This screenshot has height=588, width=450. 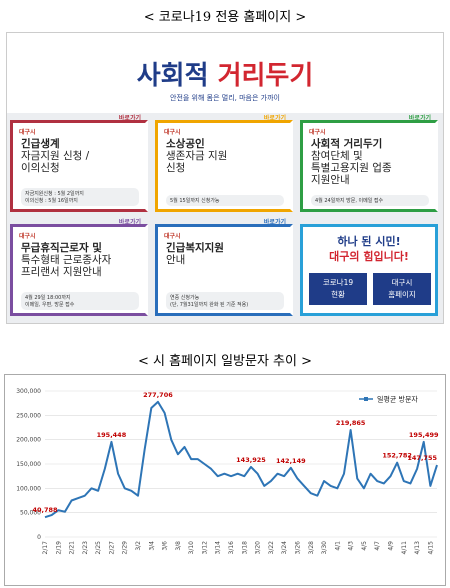 What do you see at coordinates (351, 546) in the screenshot?
I see `x-tick-label: 4/3` at bounding box center [351, 546].